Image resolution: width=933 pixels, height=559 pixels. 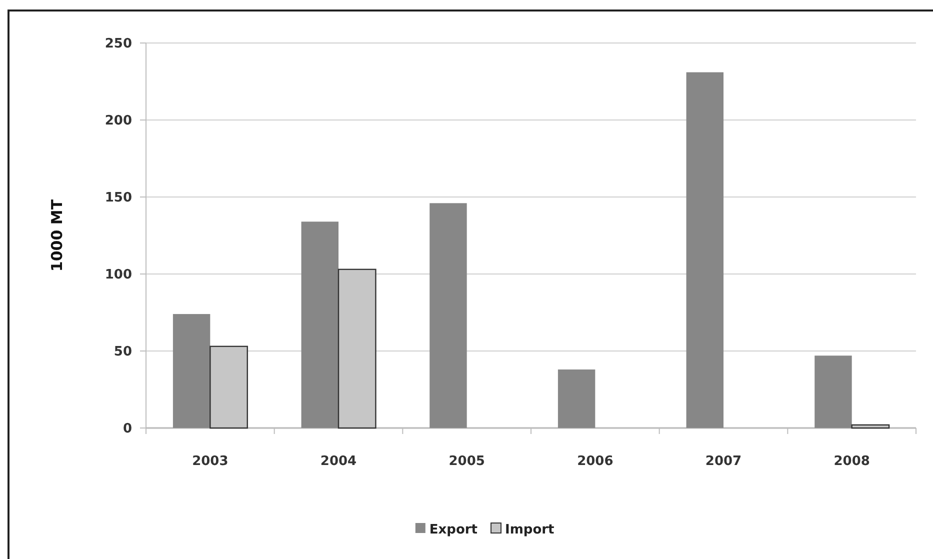 I want to click on x-tick-label: 2007, so click(x=723, y=461).